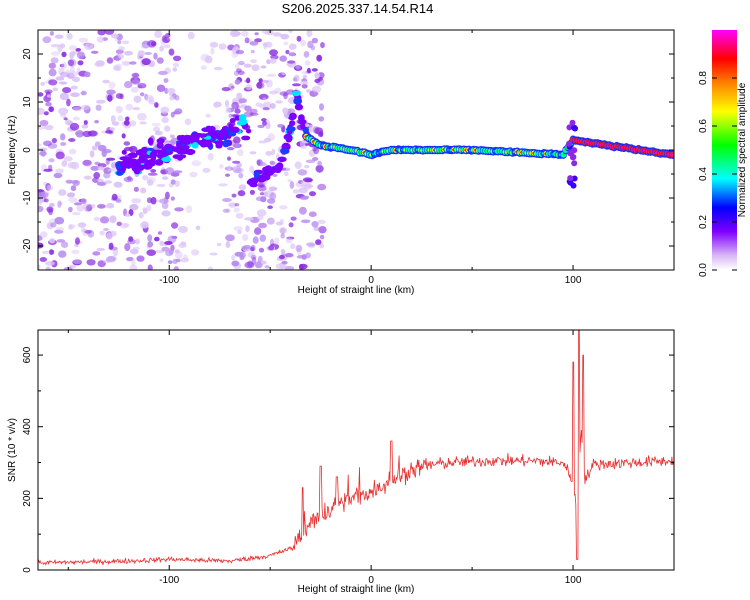 The image size is (750, 600). I want to click on feature-blob, so click(570, 153).